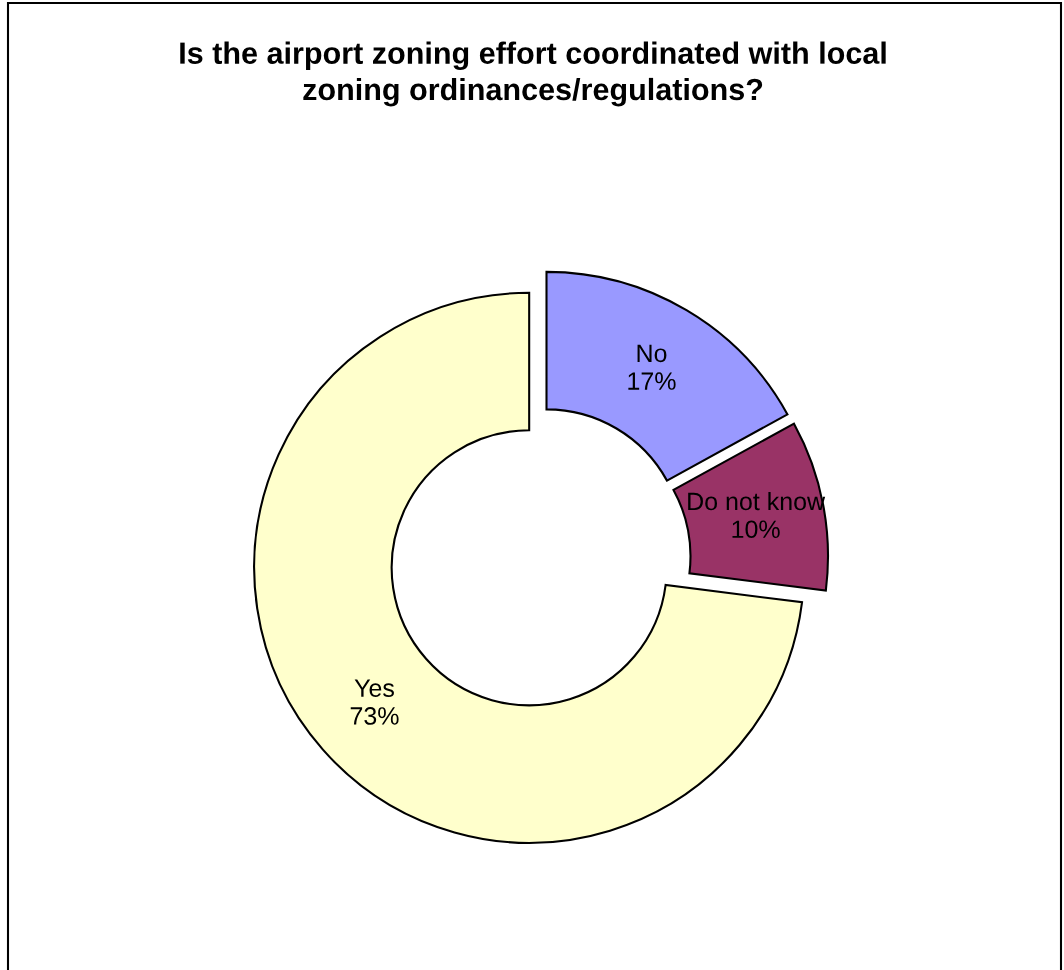 This screenshot has height=970, width=1064. What do you see at coordinates (756, 529) in the screenshot?
I see `data-label: 10%` at bounding box center [756, 529].